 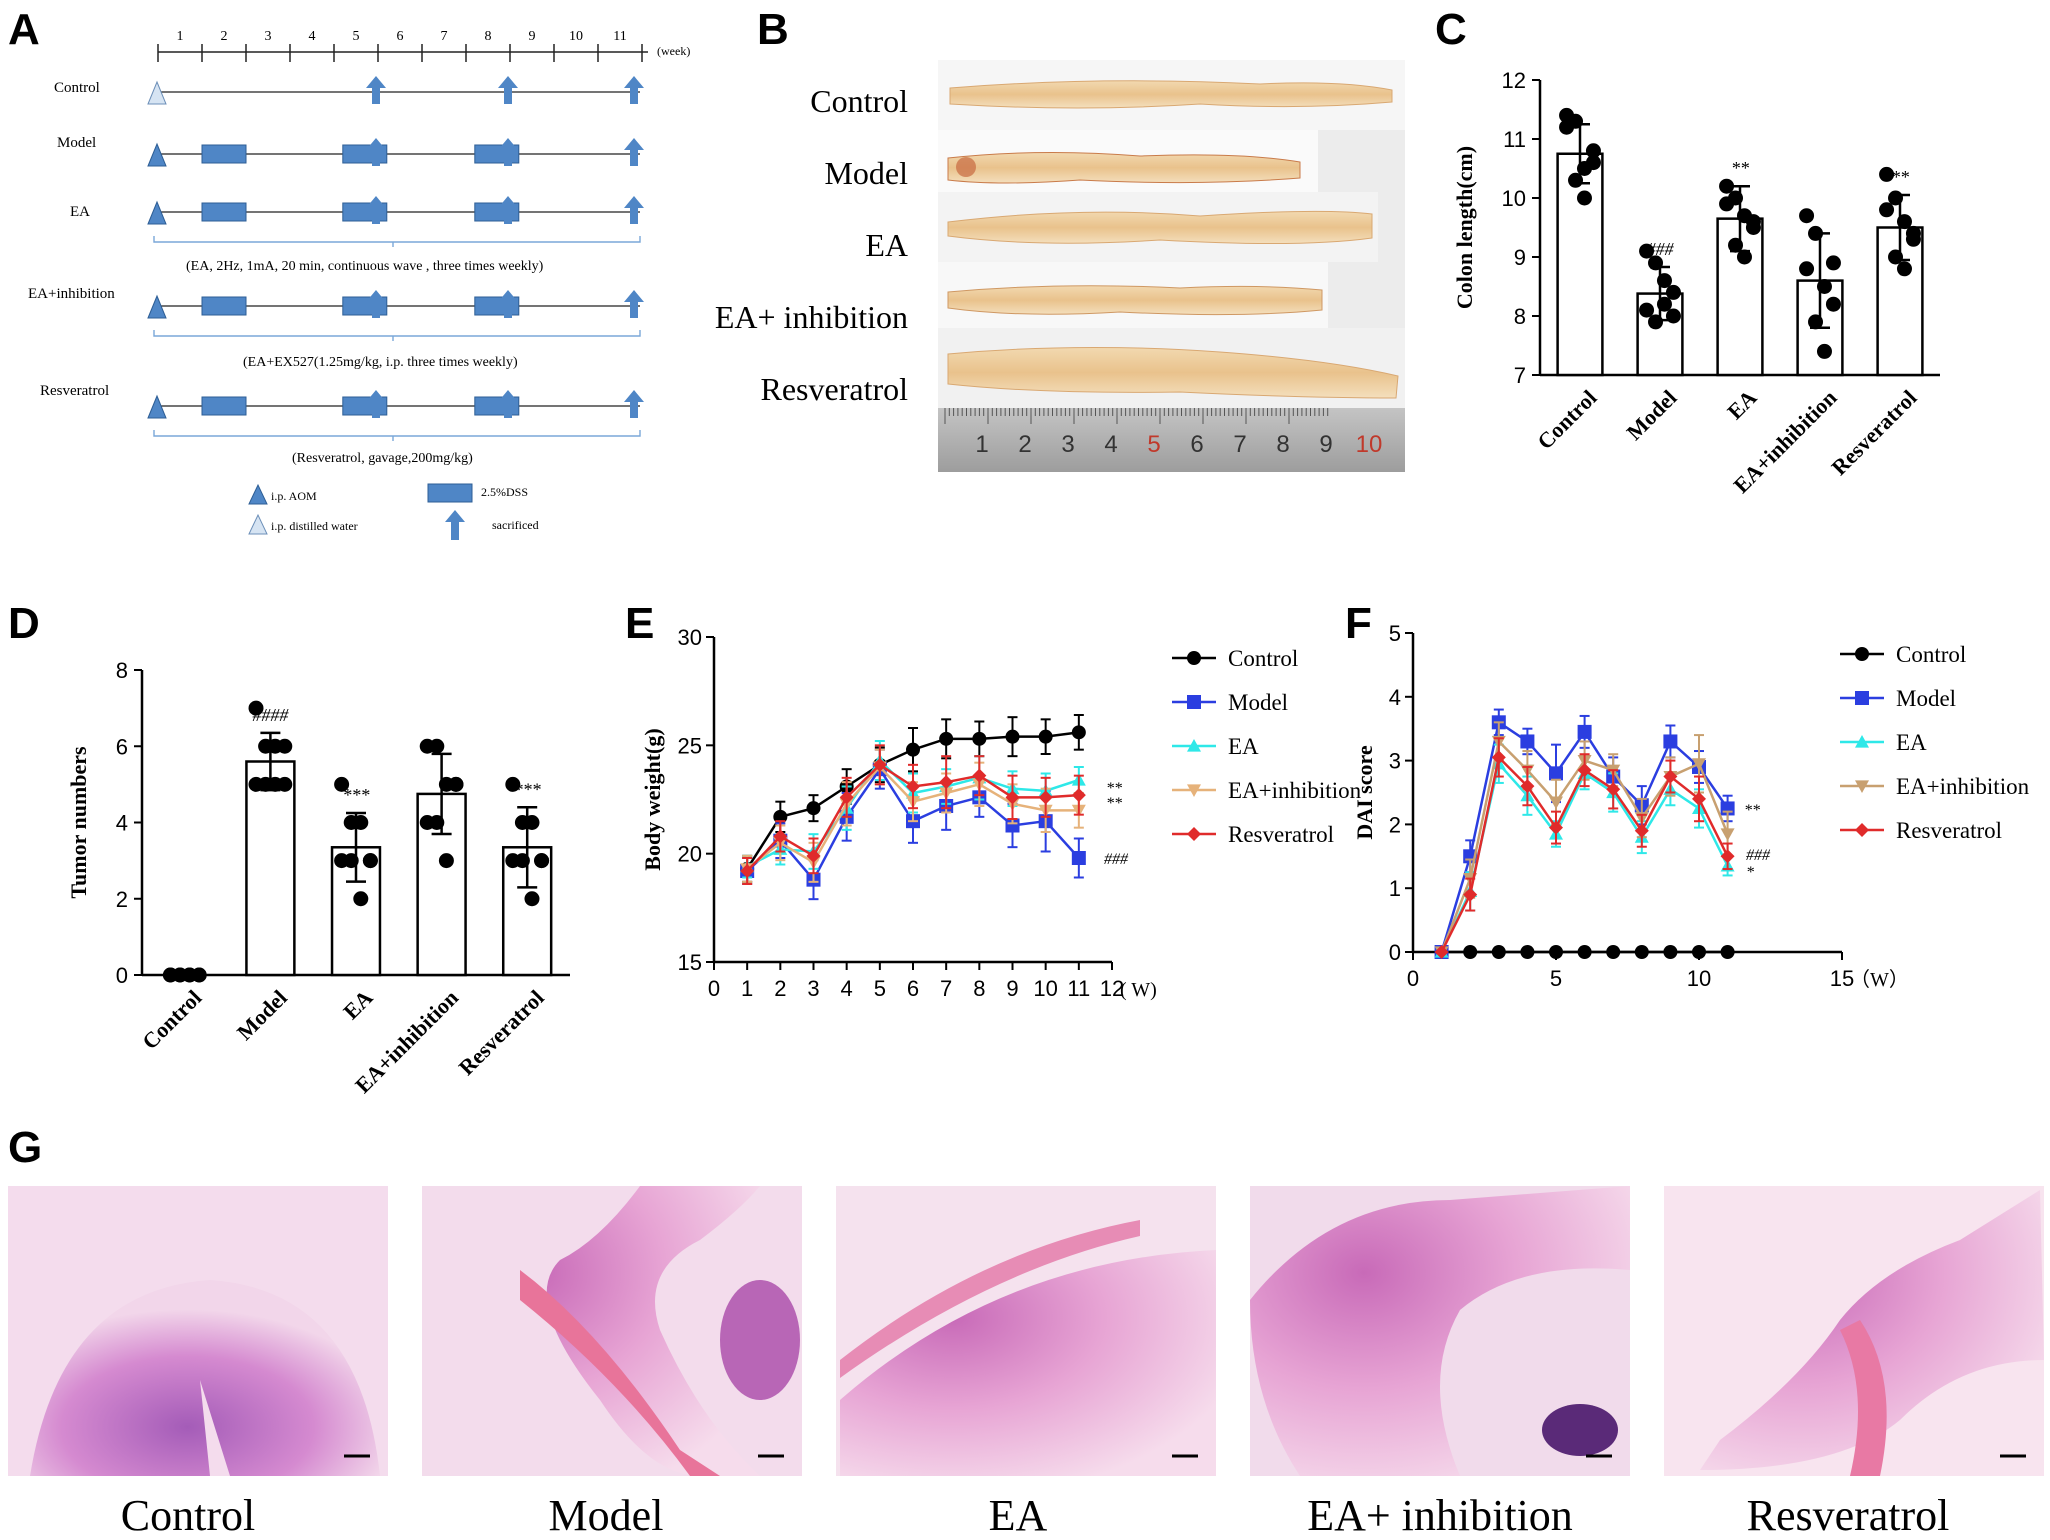 What do you see at coordinates (1556, 978) in the screenshot?
I see `x-tick-label: 5` at bounding box center [1556, 978].